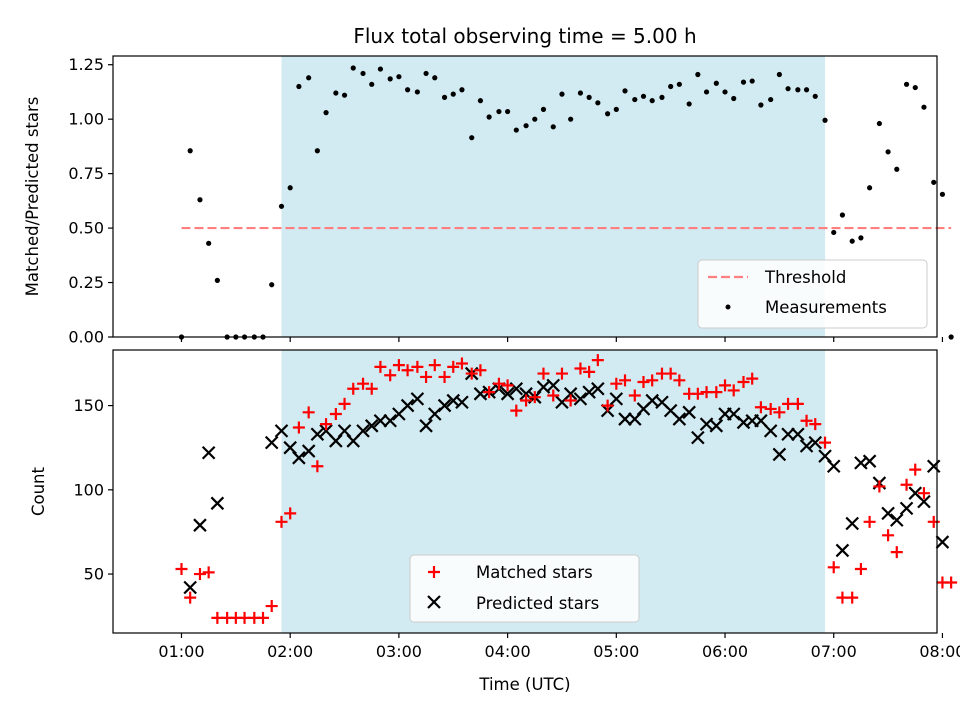 The image size is (960, 724). Describe the element at coordinates (88, 405) in the screenshot. I see `y-tick-label: 150` at that location.